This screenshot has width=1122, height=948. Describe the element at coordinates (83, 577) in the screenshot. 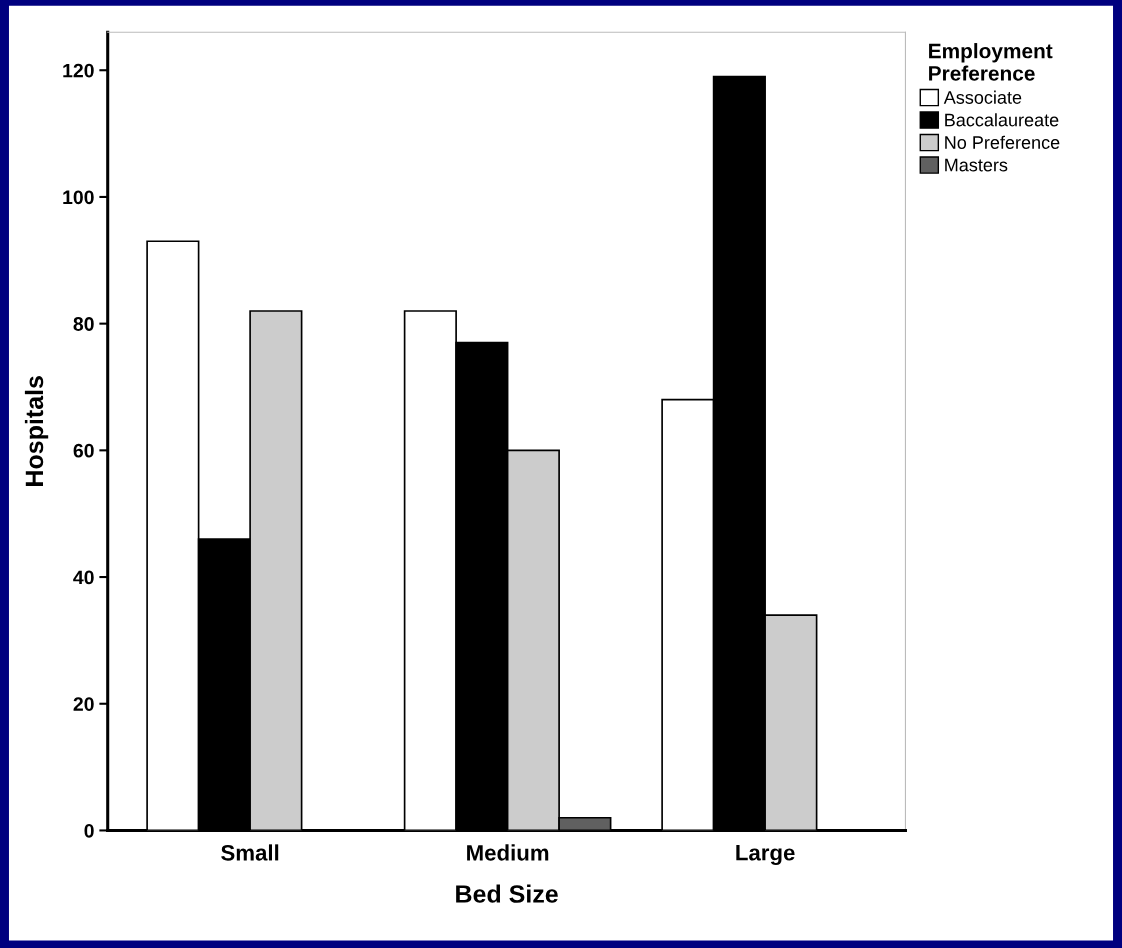

I see `y-tick-label: 40` at that location.